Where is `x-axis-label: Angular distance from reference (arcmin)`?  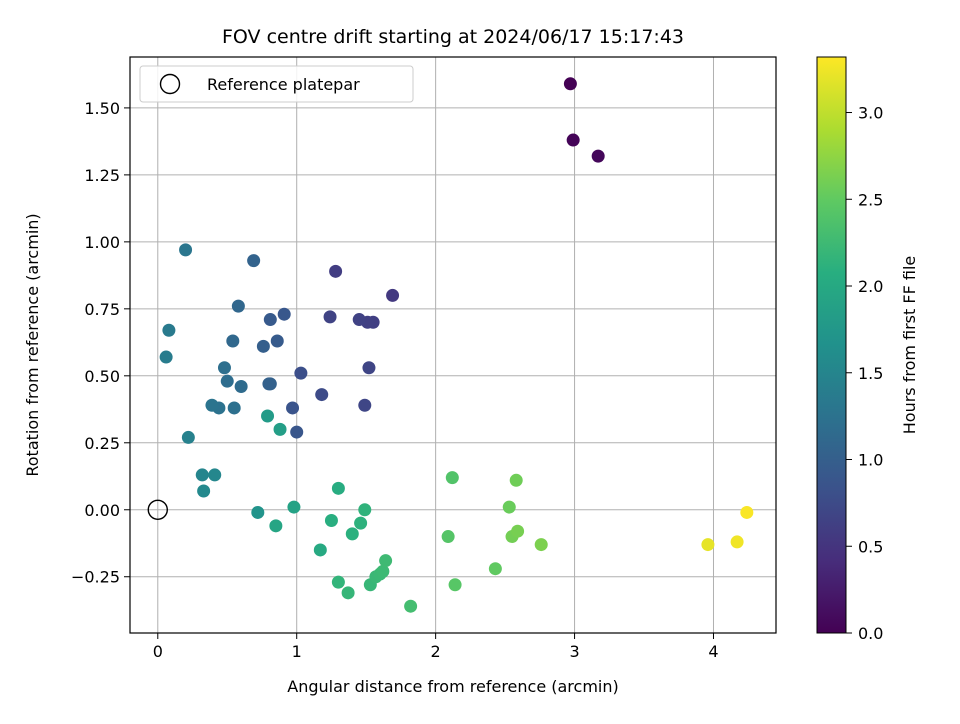
x-axis-label: Angular distance from reference (arcmin) is located at coordinates (452, 686).